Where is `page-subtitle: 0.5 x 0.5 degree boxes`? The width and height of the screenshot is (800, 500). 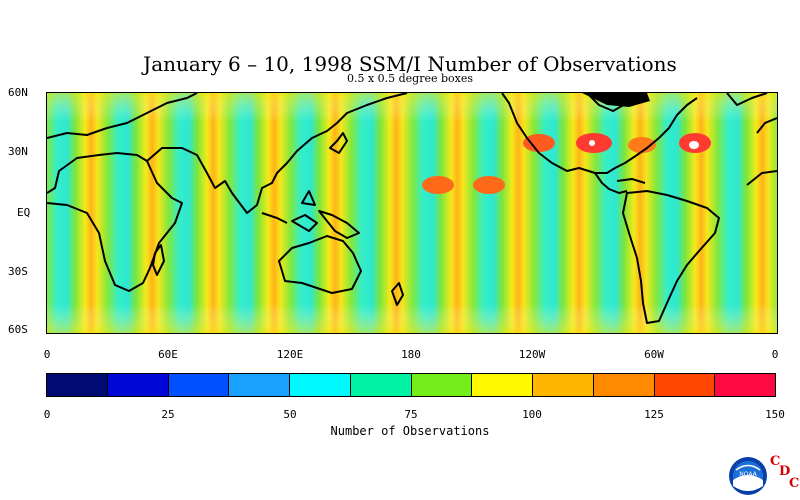
page-subtitle: 0.5 x 0.5 degree boxes is located at coordinates (410, 78).